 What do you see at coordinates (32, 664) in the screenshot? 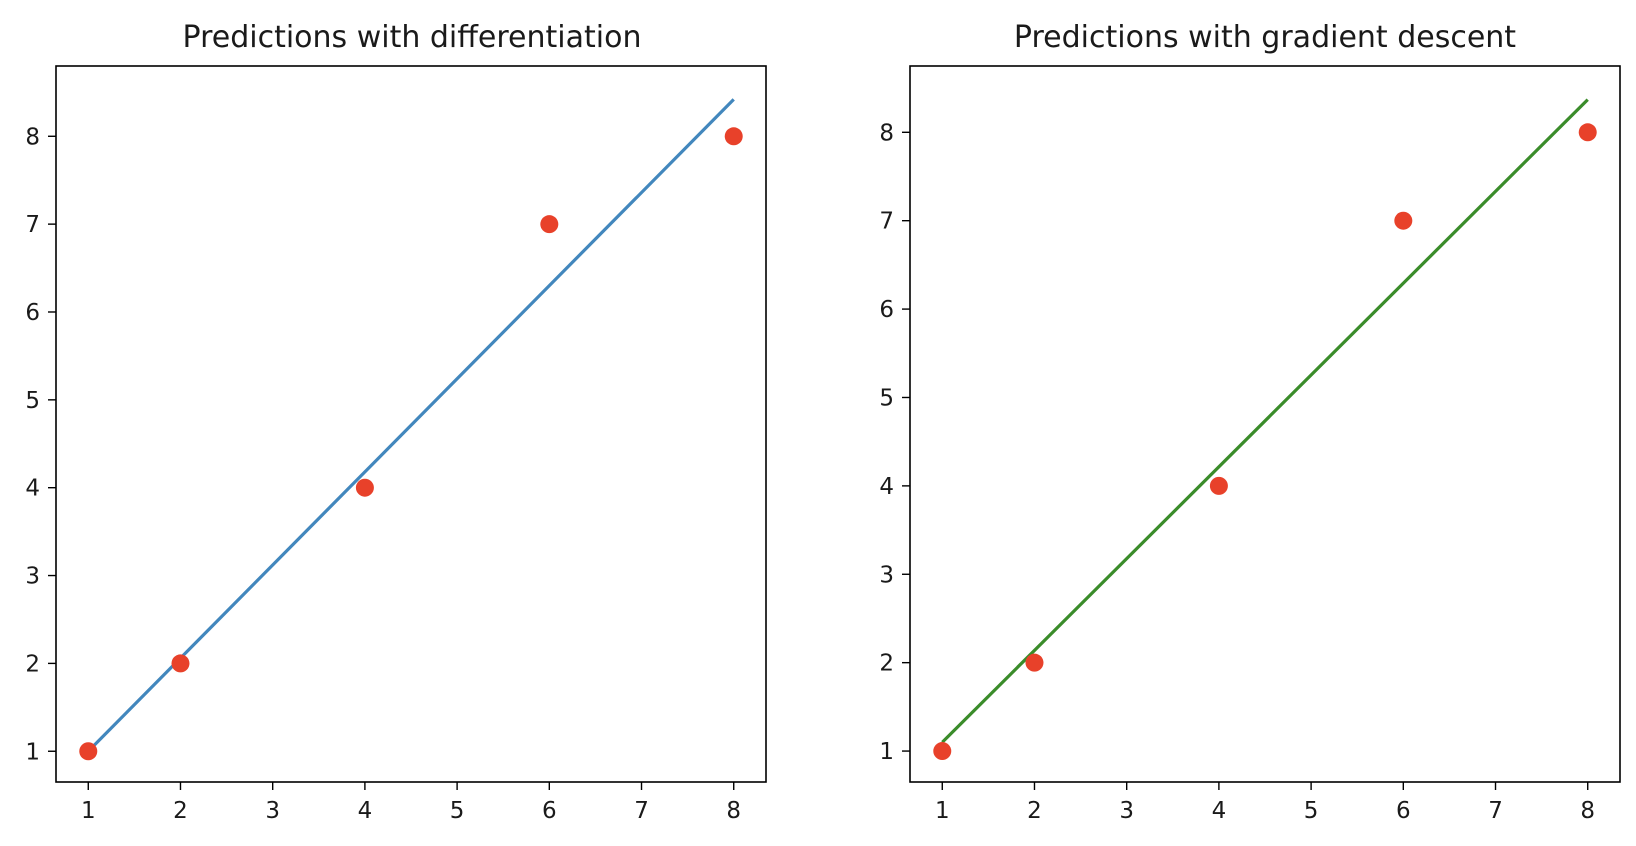
I see `left-y-tick-label: 2` at bounding box center [32, 664].